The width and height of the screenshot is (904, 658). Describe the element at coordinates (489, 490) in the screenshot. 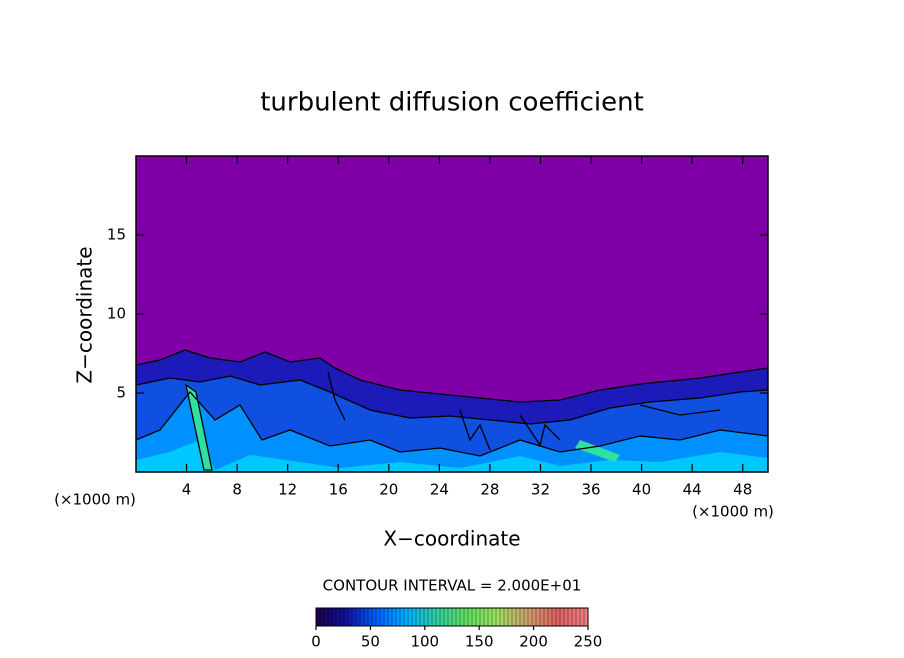

I see `x-tick-label: 28` at that location.